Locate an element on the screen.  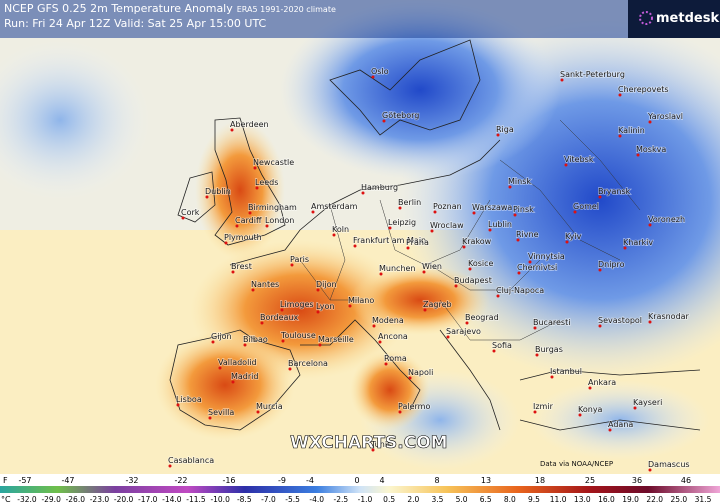
city-label: Birmingham is located at coordinates (272, 207).